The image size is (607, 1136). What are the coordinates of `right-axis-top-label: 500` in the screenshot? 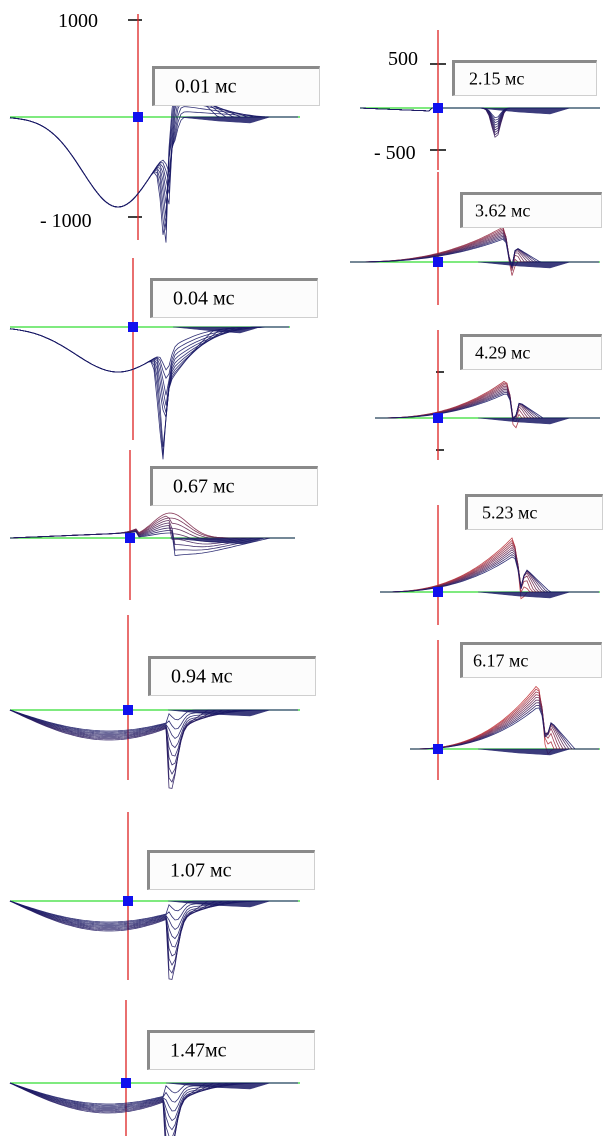 It's located at (403, 59).